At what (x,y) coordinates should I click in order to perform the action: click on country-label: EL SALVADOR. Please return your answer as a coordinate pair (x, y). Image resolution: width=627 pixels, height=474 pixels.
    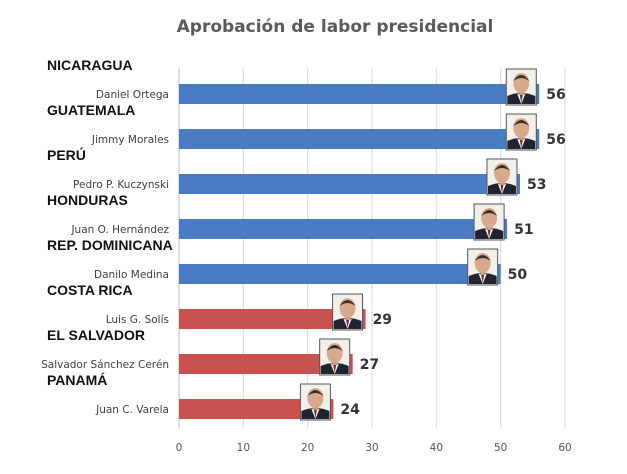
    Looking at the image, I should click on (96, 335).